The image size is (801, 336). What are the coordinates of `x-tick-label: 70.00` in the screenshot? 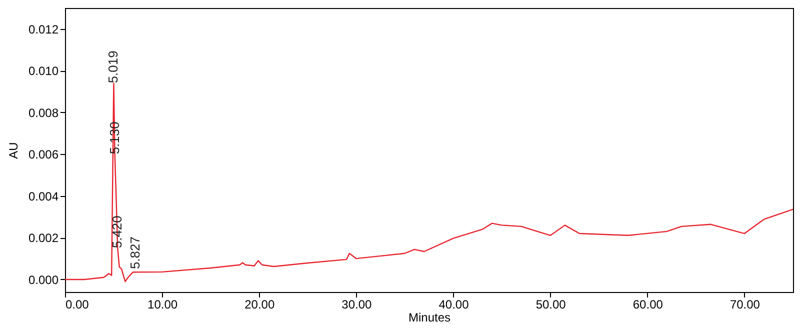 It's located at (745, 305).